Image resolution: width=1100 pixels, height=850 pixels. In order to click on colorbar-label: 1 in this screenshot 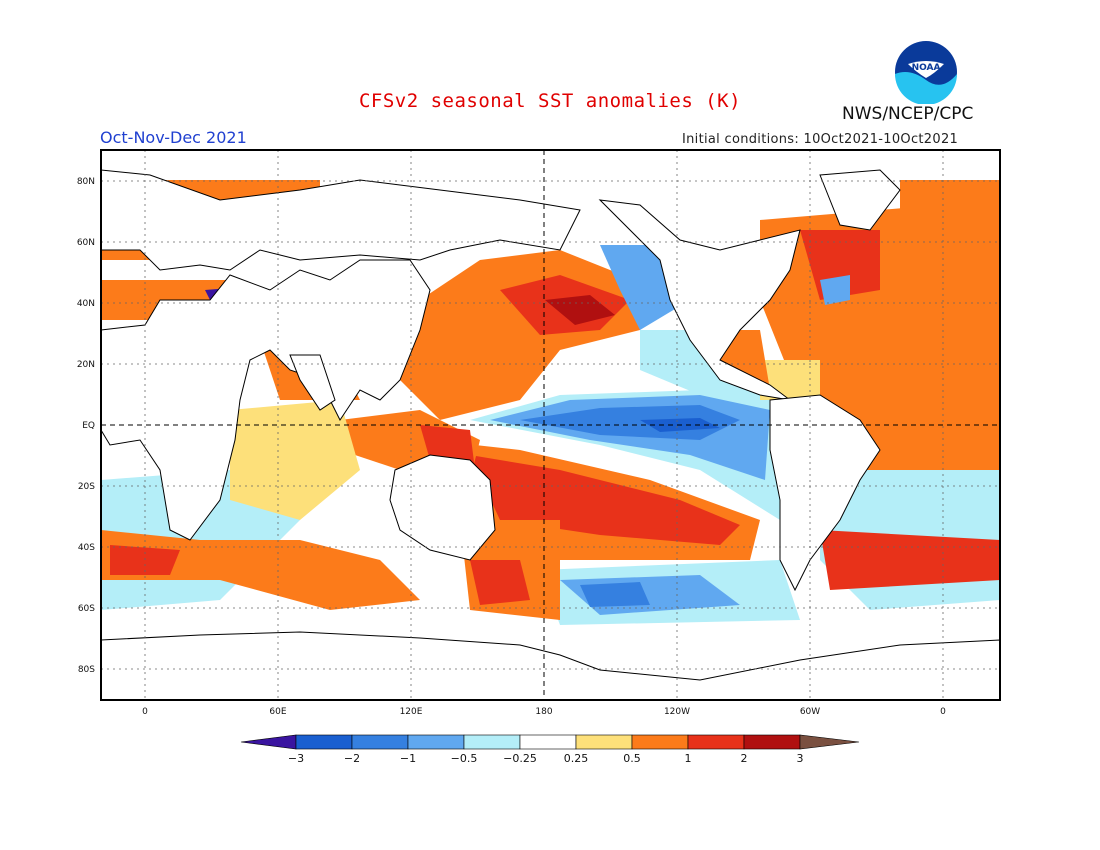, I will do `click(688, 758)`.